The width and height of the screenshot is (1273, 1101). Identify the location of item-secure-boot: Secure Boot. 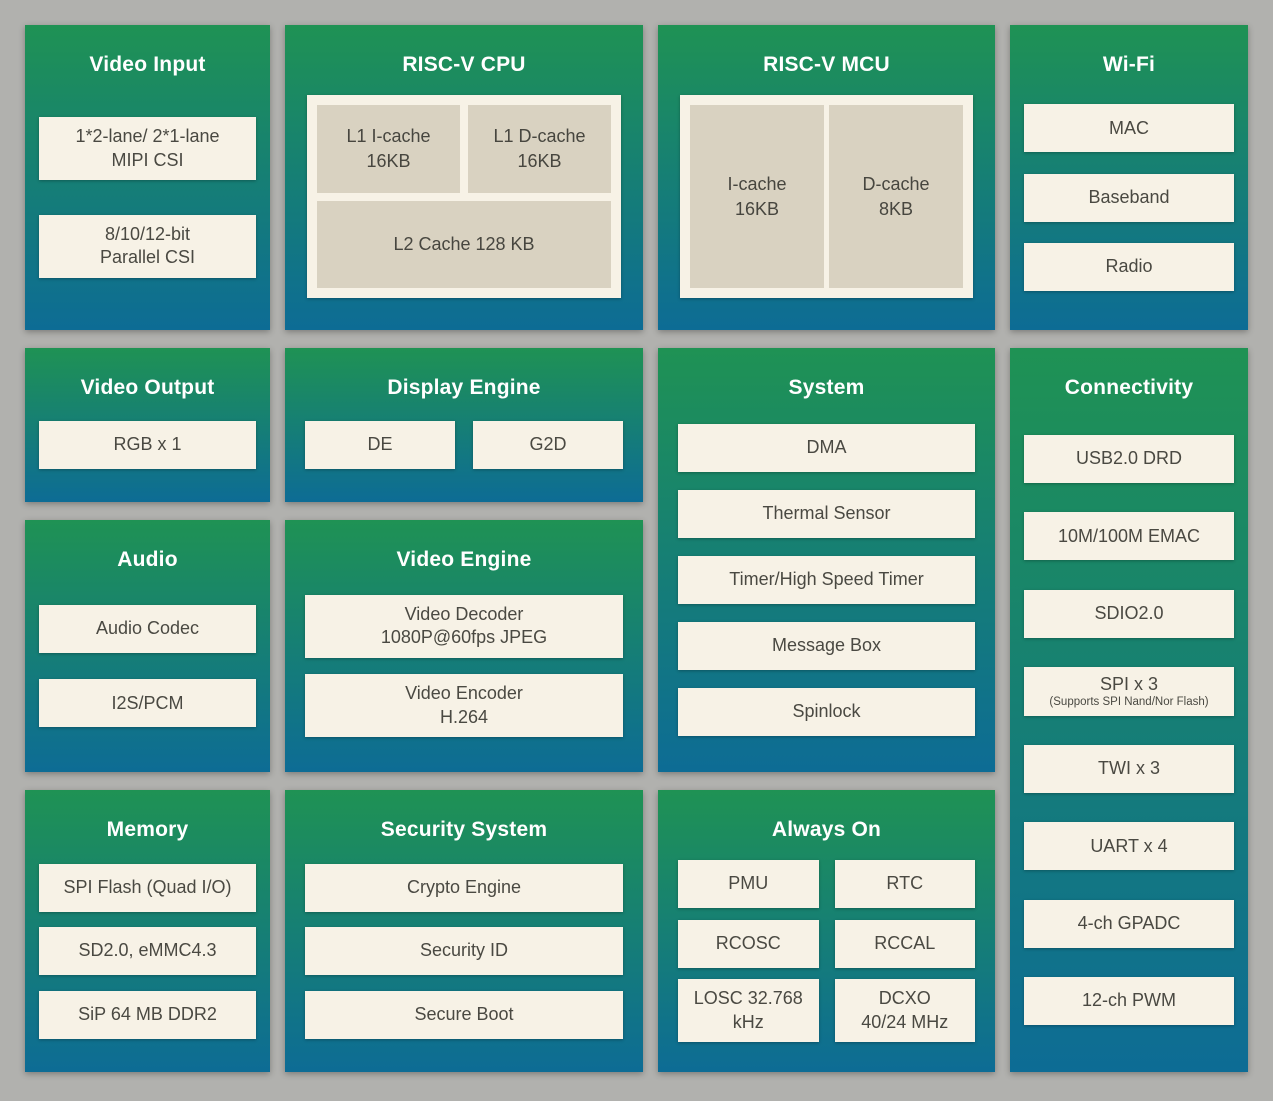
(464, 1014).